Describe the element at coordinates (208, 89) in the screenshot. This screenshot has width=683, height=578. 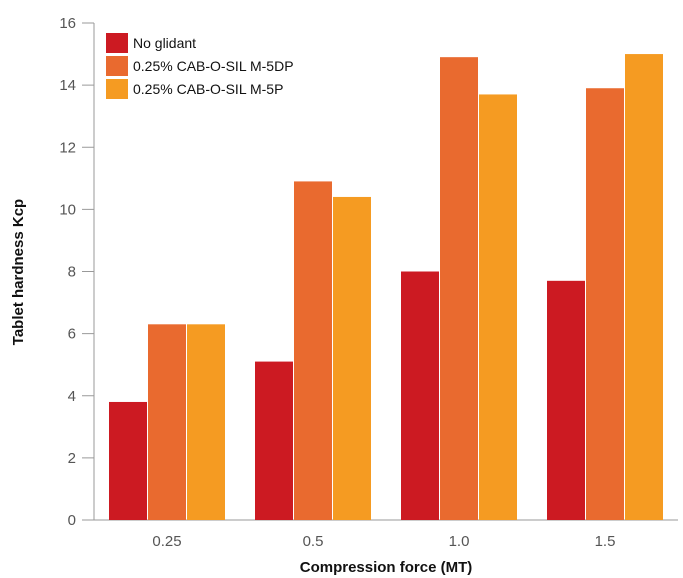
I see `legend-label: 0.25% CAB-O-SIL M-5P` at that location.